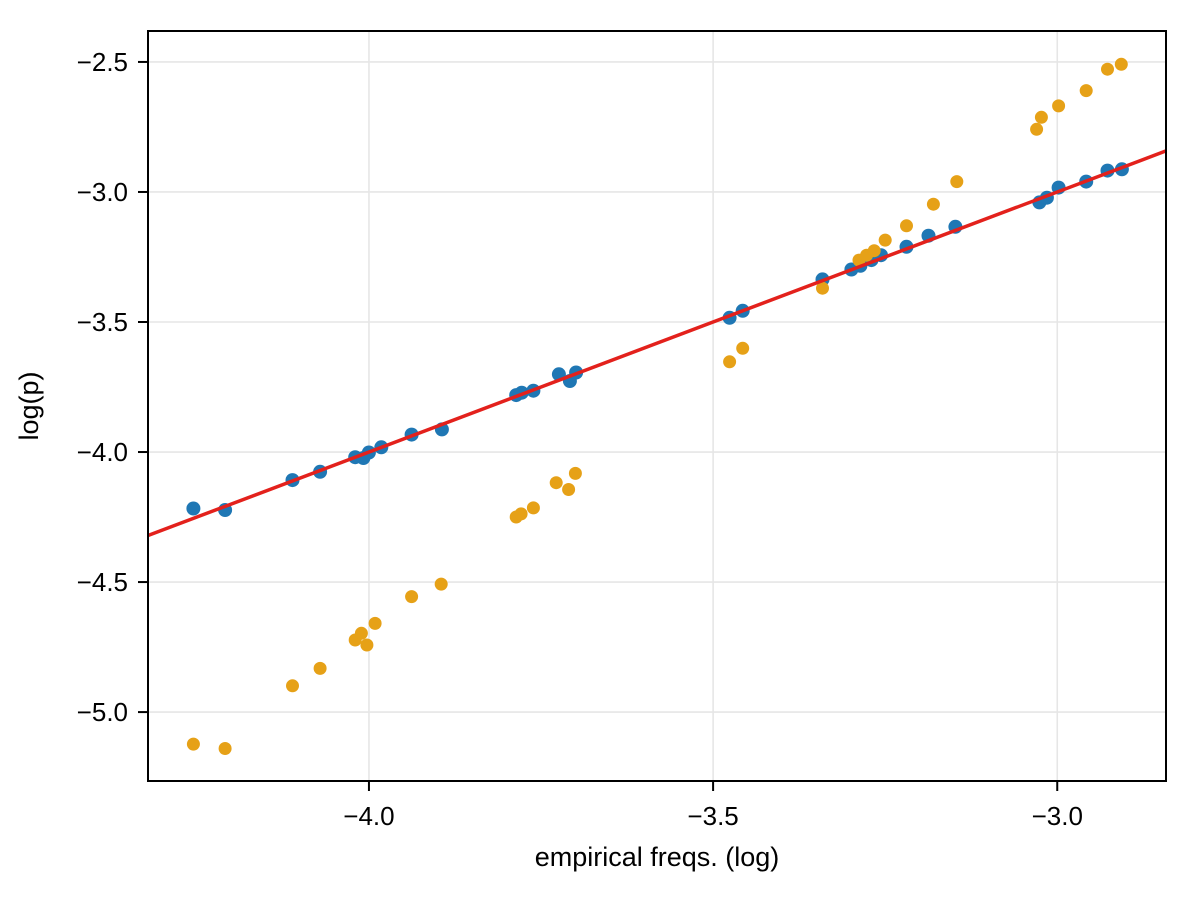 This screenshot has width=1200, height=900. I want to click on y-tick-label: −3.5, so click(102, 322).